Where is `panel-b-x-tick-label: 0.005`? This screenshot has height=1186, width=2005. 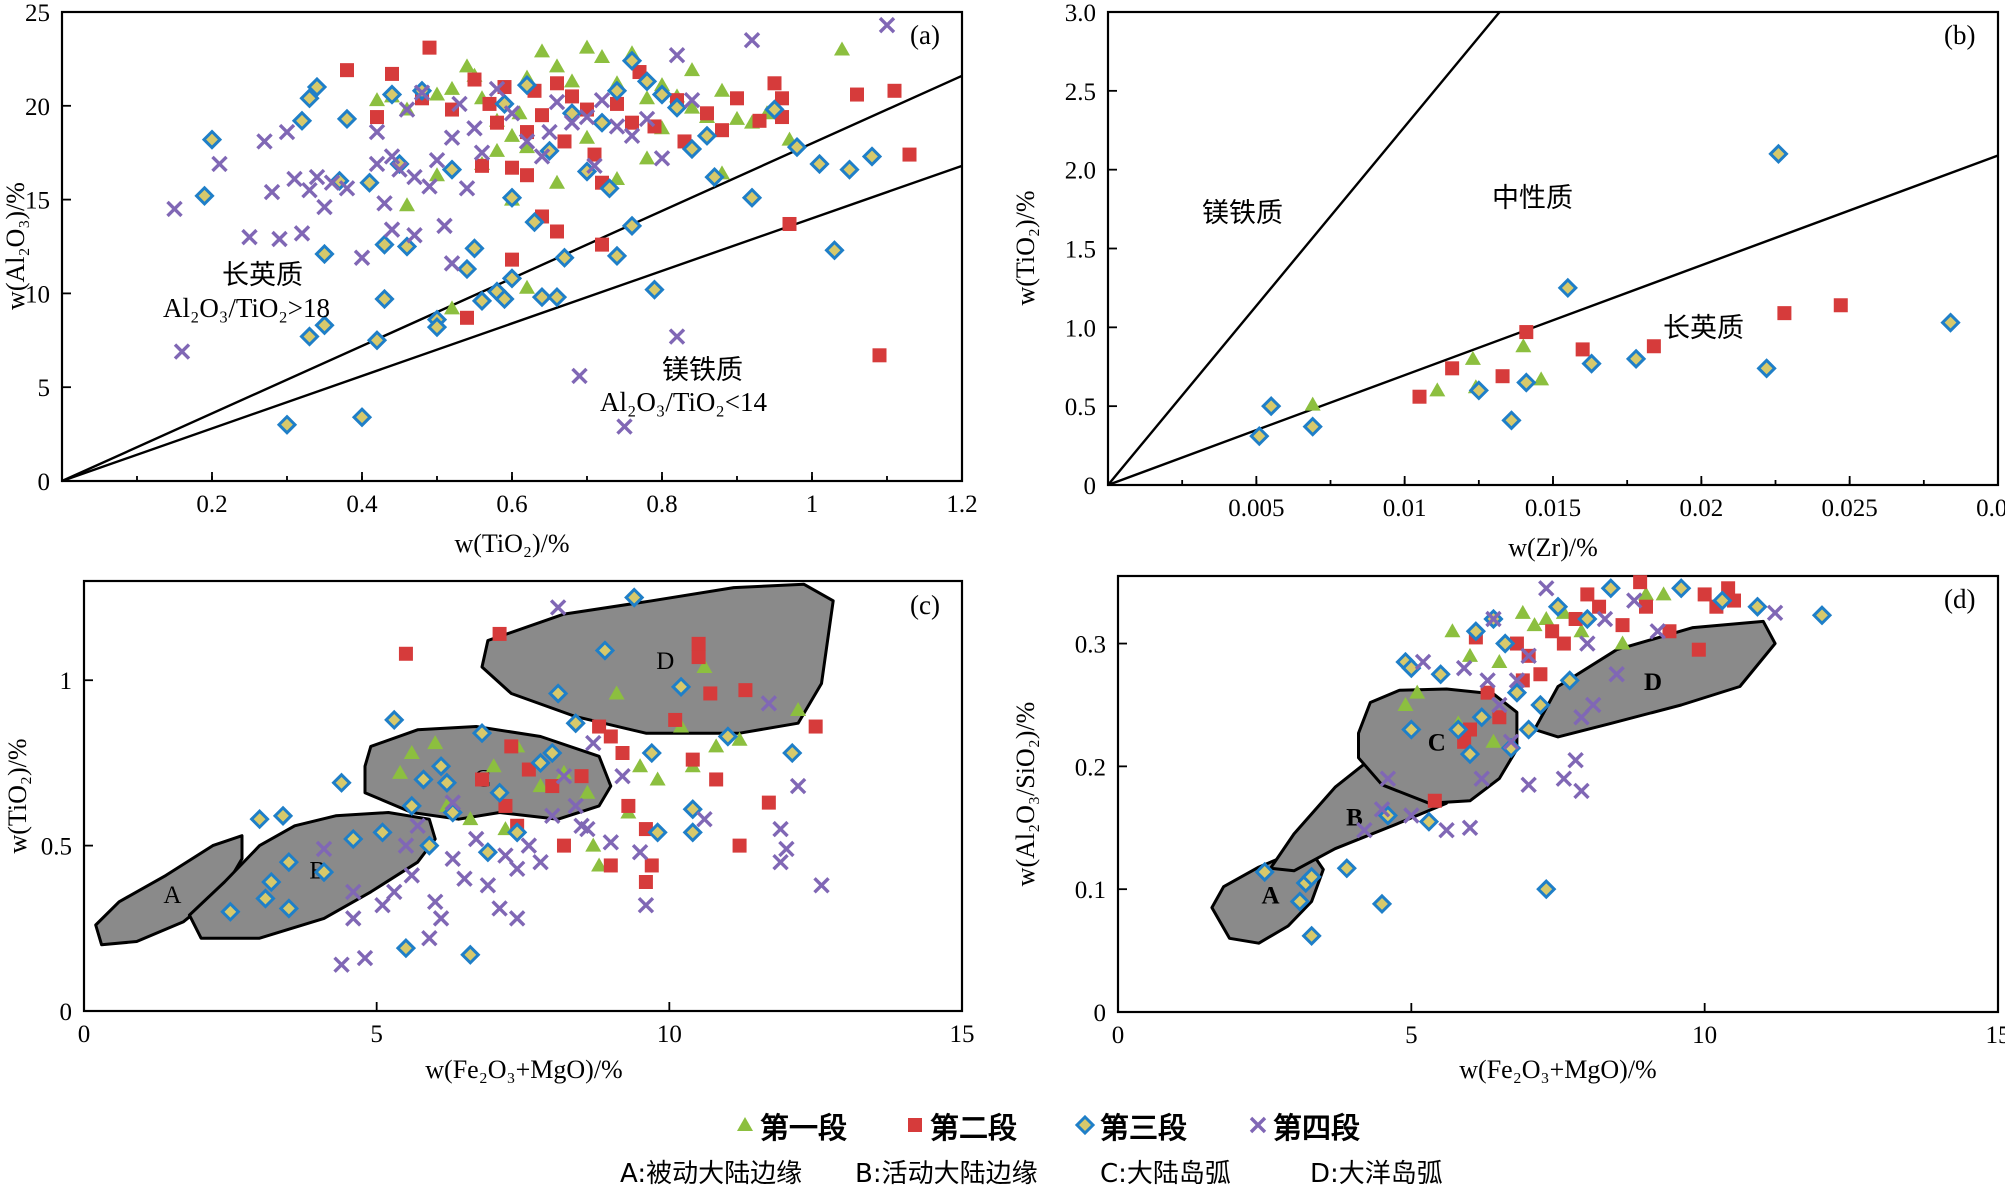
panel-b-x-tick-label: 0.005 is located at coordinates (1256, 508).